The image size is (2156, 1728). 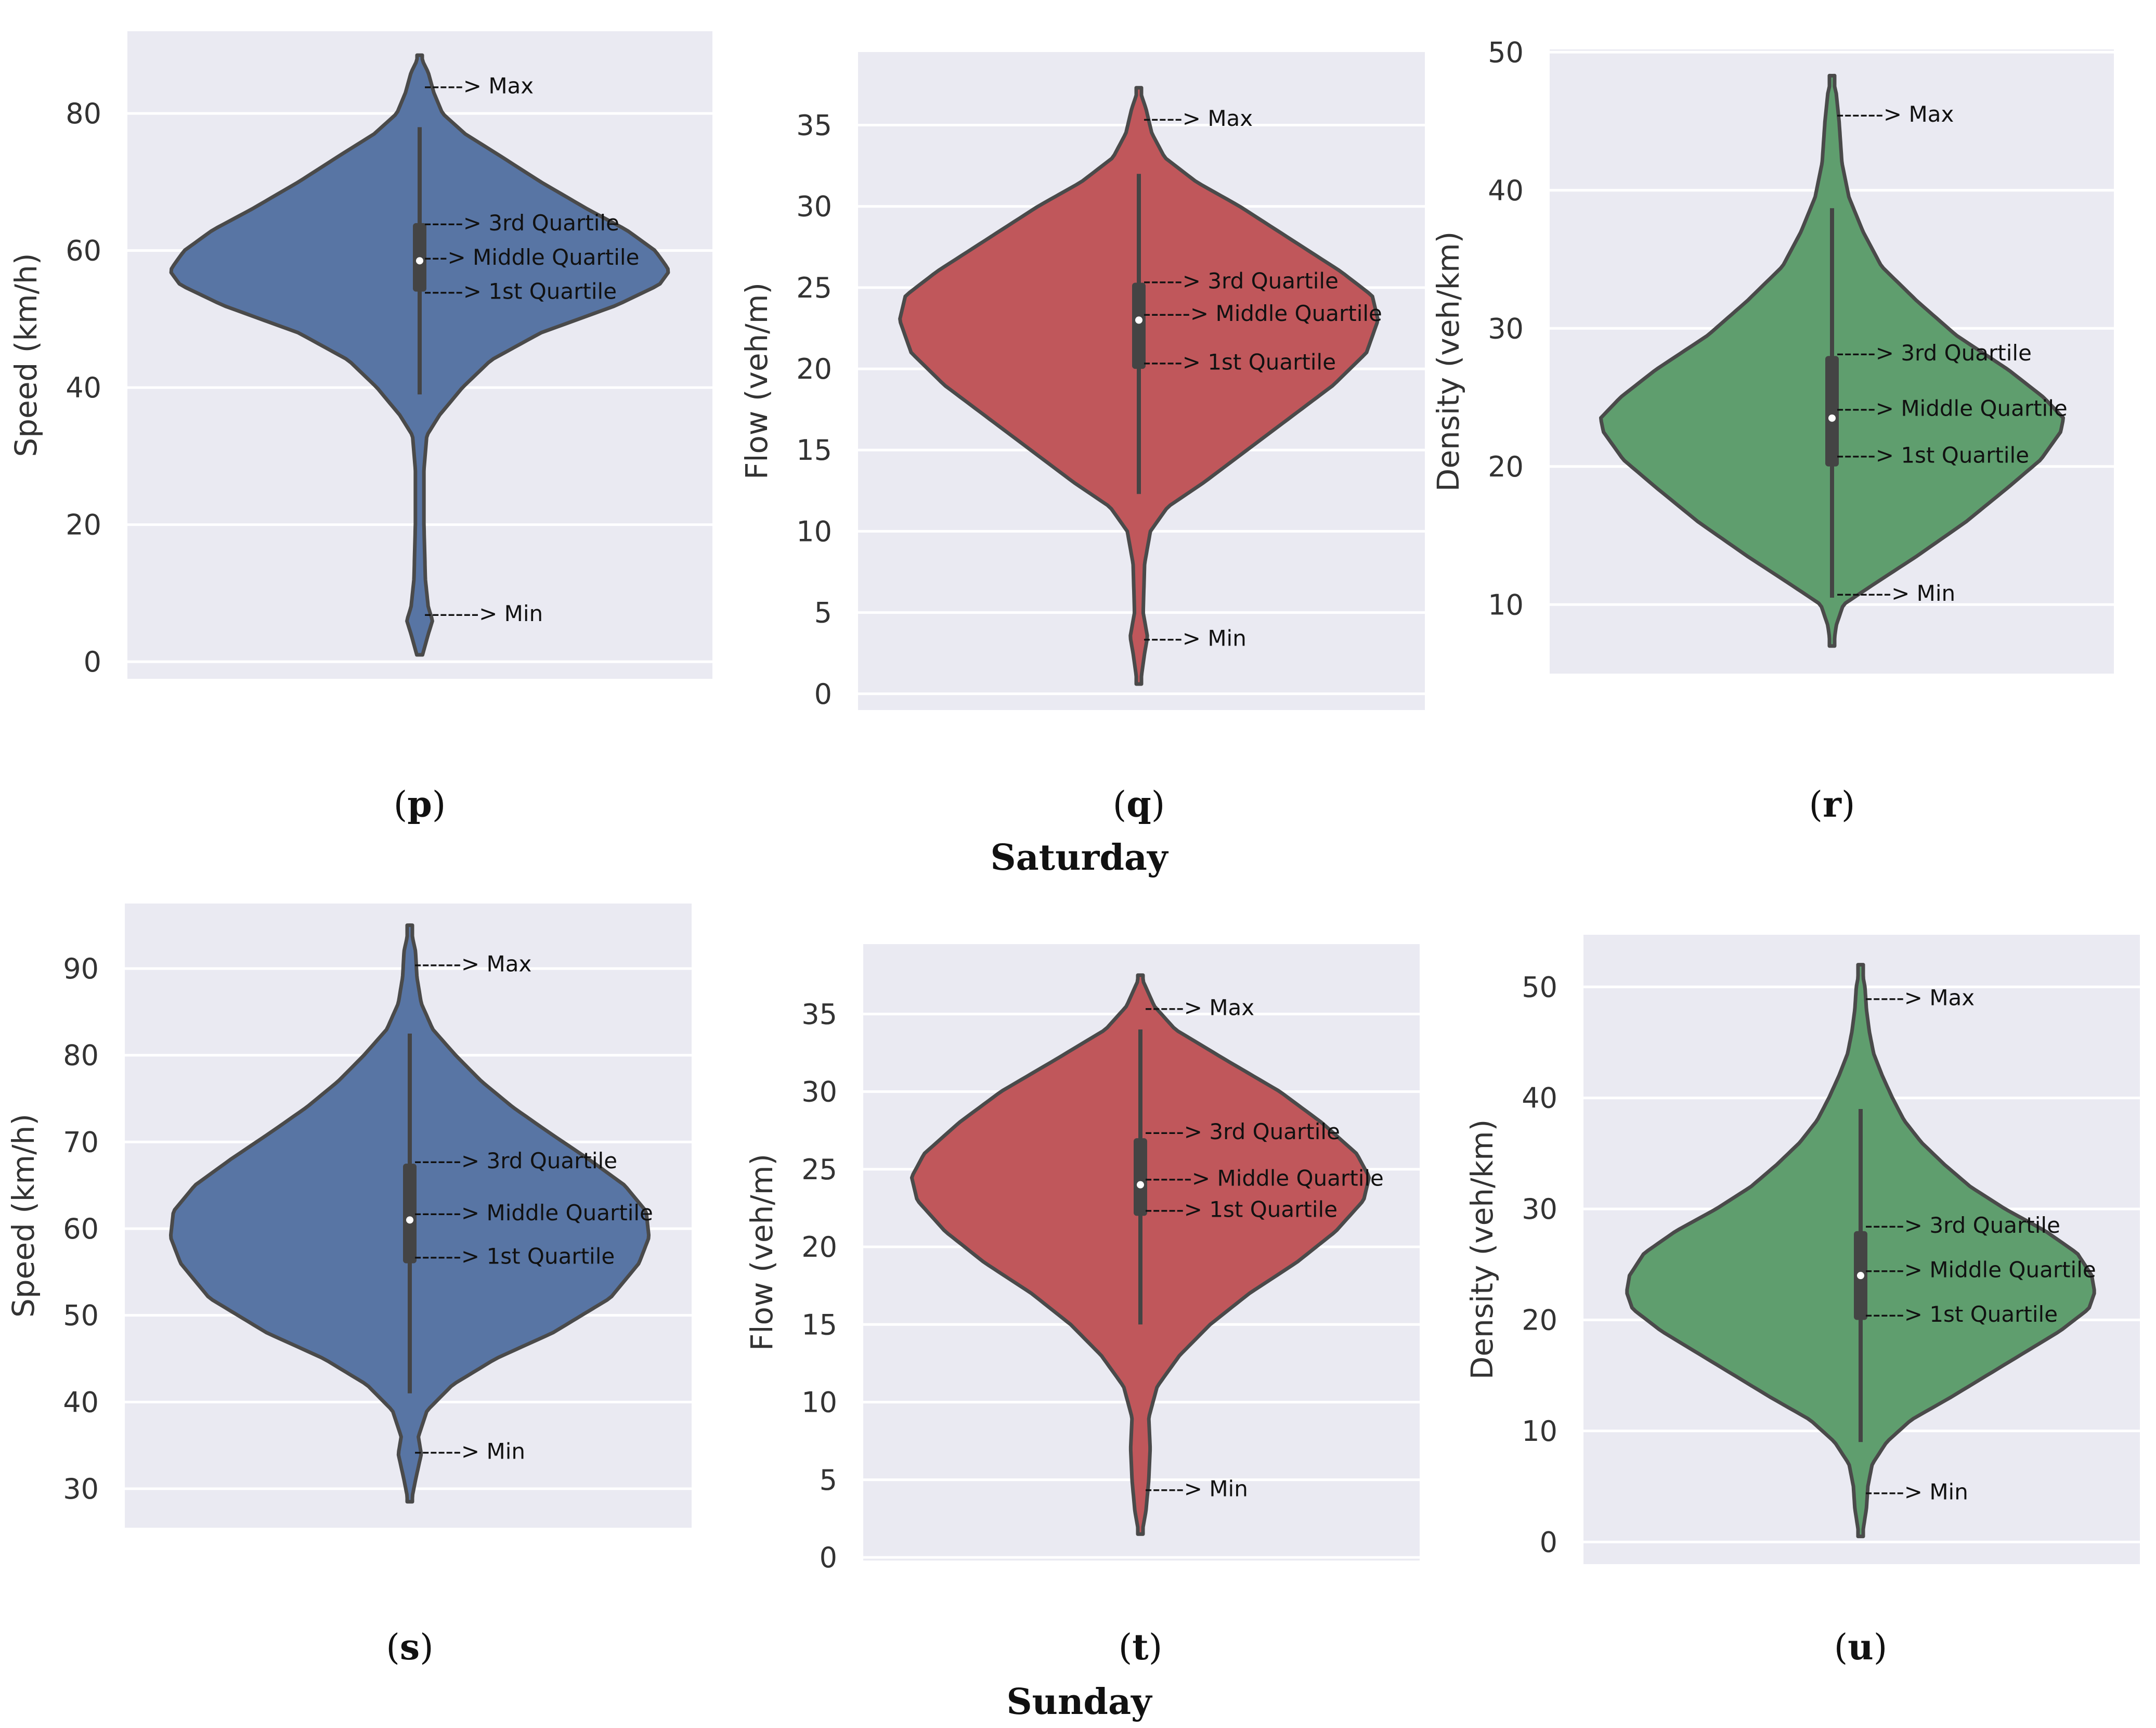 I want to click on caption-letter: t, so click(x=1140, y=1647).